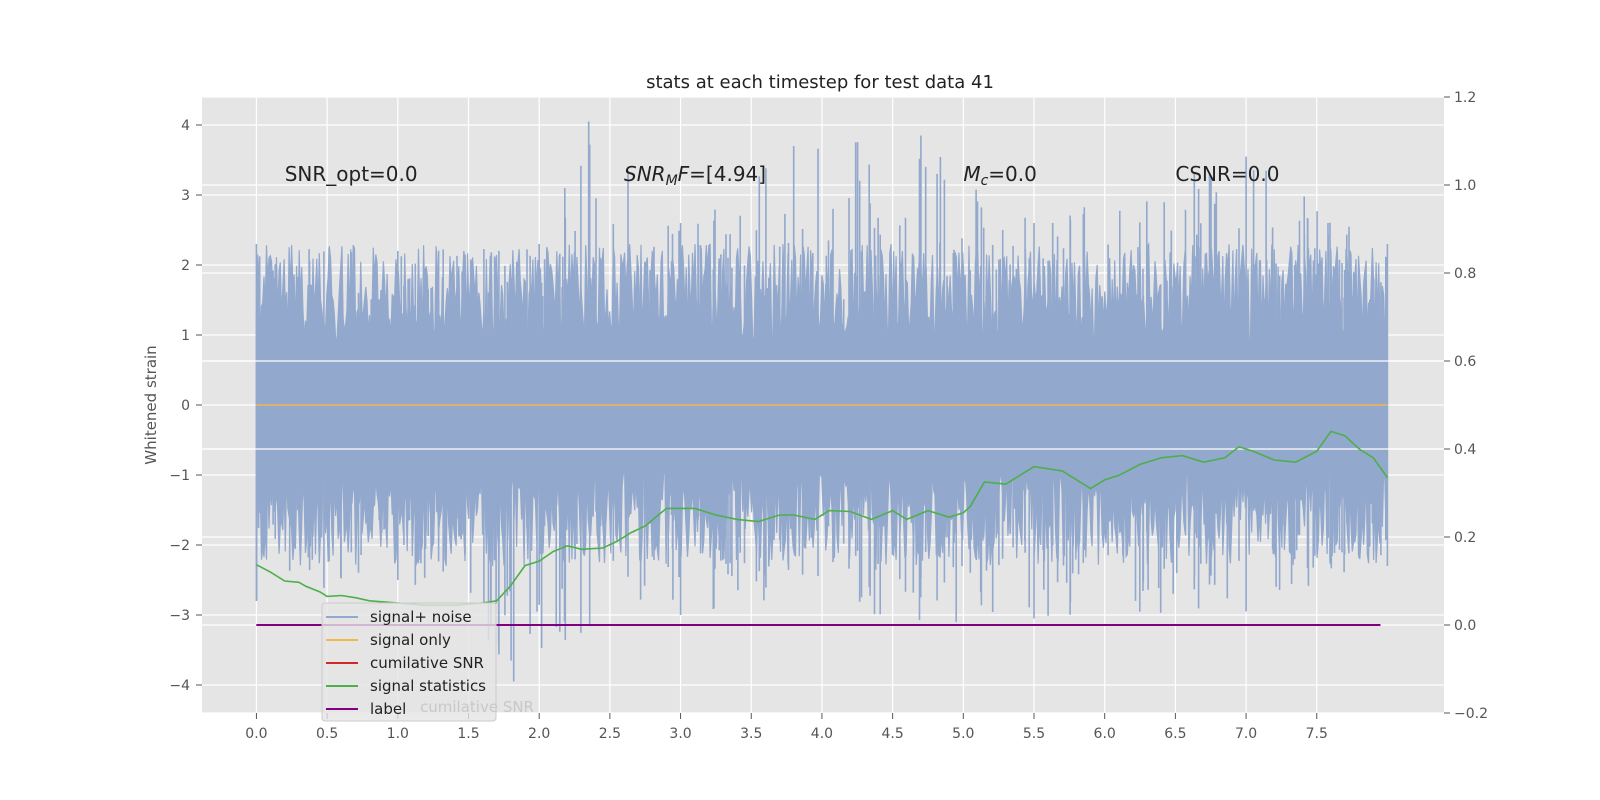  I want to click on y-axis-right: −0.2 0.0 0.2 0.4 0.6 0.8 1.0 1.2, so click(1466, 406).